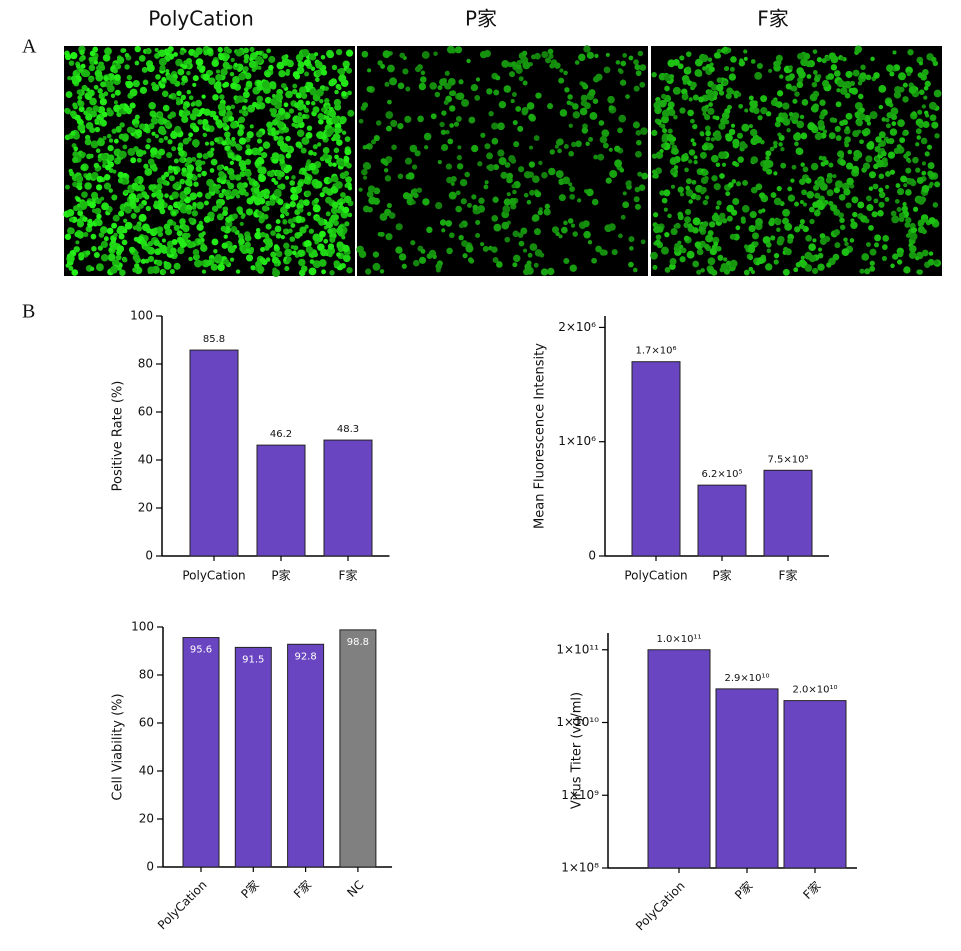 The width and height of the screenshot is (961, 951). What do you see at coordinates (577, 327) in the screenshot?
I see `y-tick-label: 2×10⁶` at bounding box center [577, 327].